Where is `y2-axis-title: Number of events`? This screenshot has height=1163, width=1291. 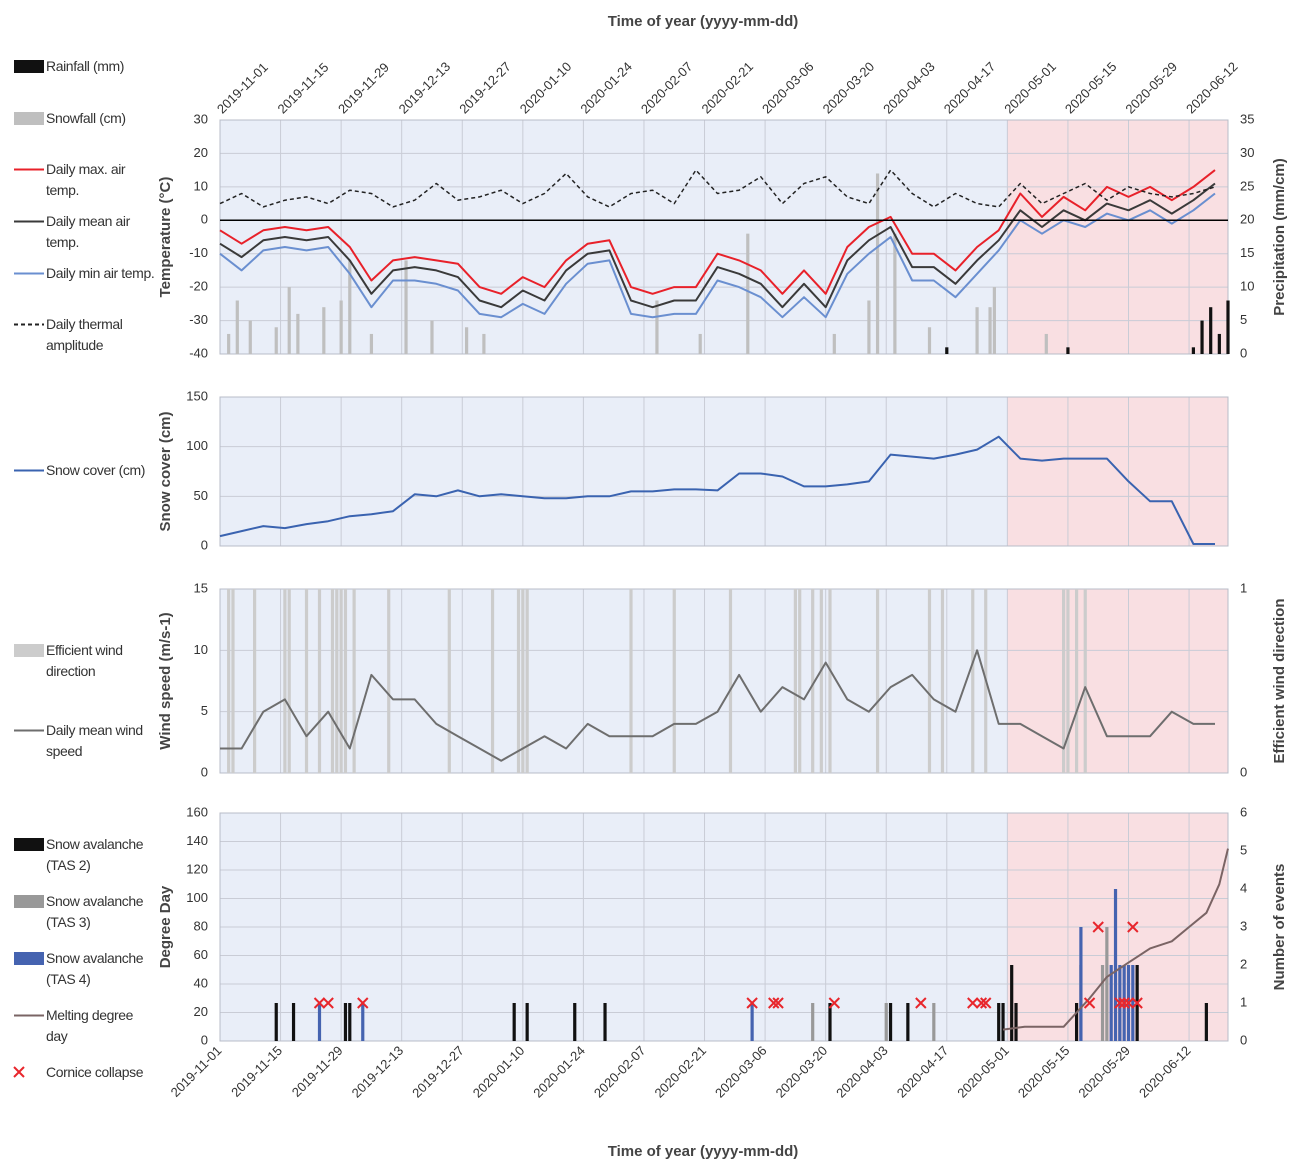
y2-axis-title: Number of events is located at coordinates (1279, 927).